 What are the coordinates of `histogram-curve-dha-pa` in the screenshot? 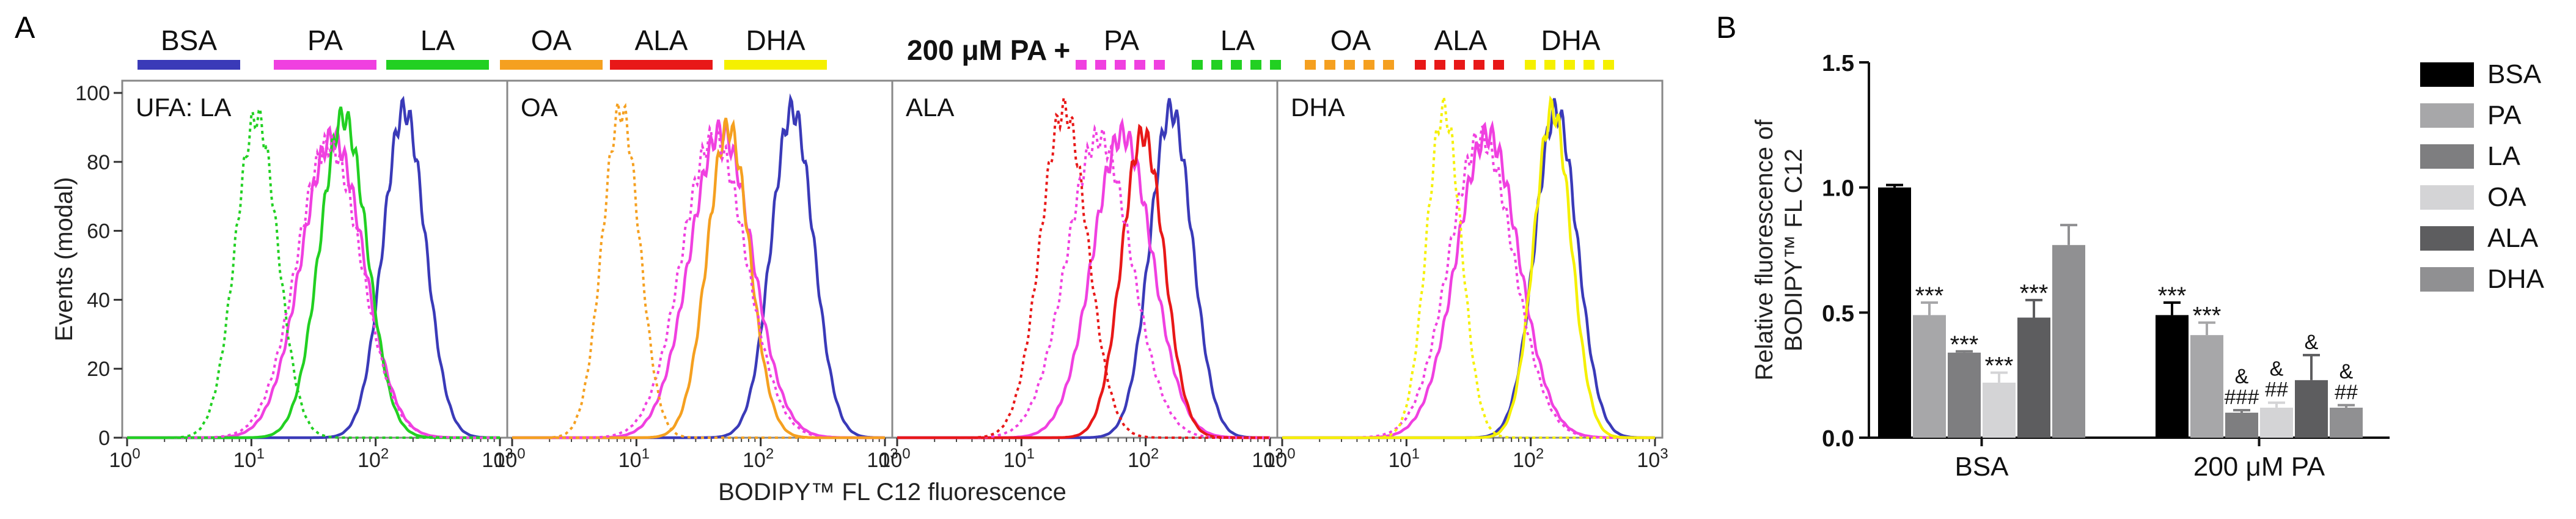 It's located at (1468, 280).